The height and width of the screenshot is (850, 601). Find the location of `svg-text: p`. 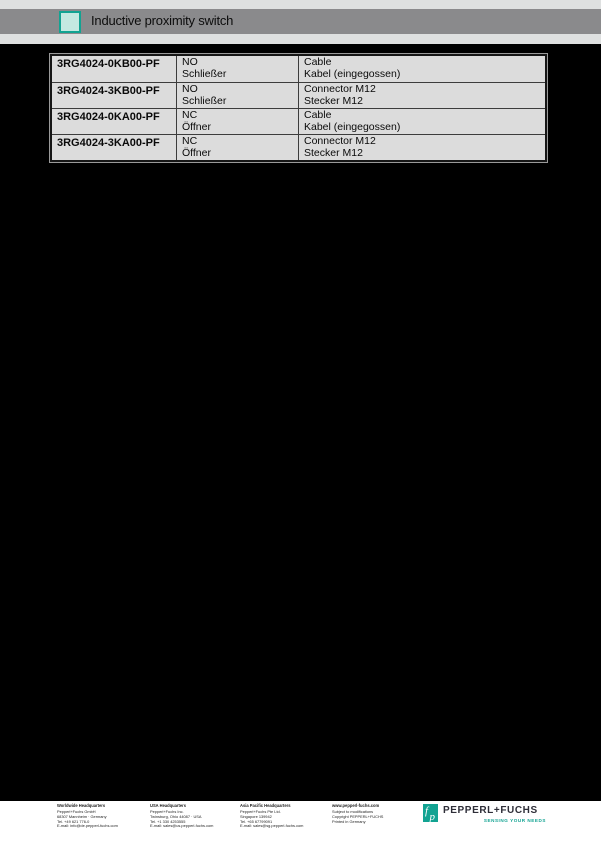

svg-text: p is located at coordinates (432, 816).